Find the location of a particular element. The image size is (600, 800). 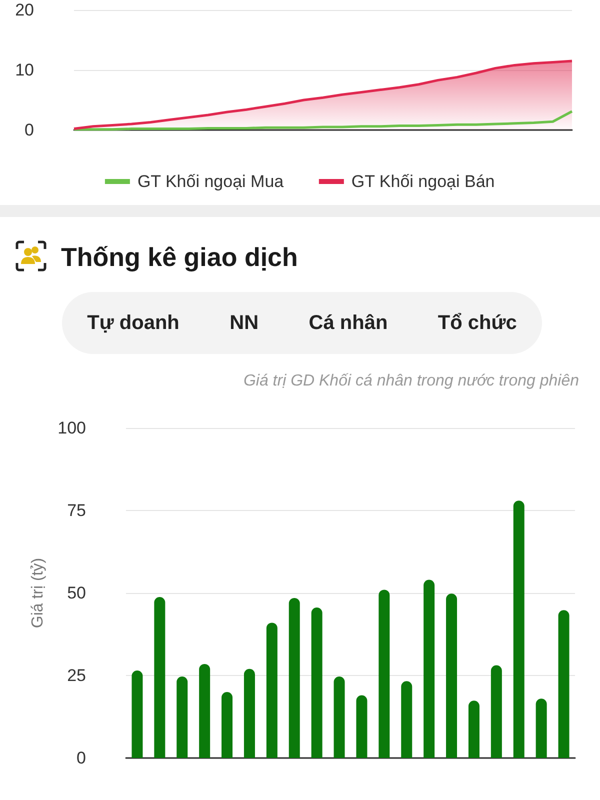

chart-title: Thống kê giao dịch is located at coordinates (179, 257).